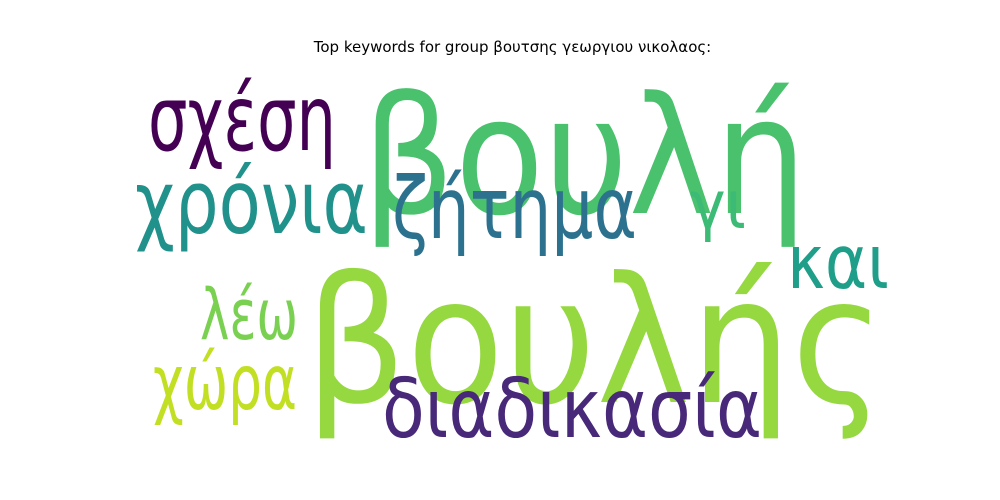 This screenshot has width=1000, height=500. What do you see at coordinates (838, 262) in the screenshot?
I see `word-8: και` at bounding box center [838, 262].